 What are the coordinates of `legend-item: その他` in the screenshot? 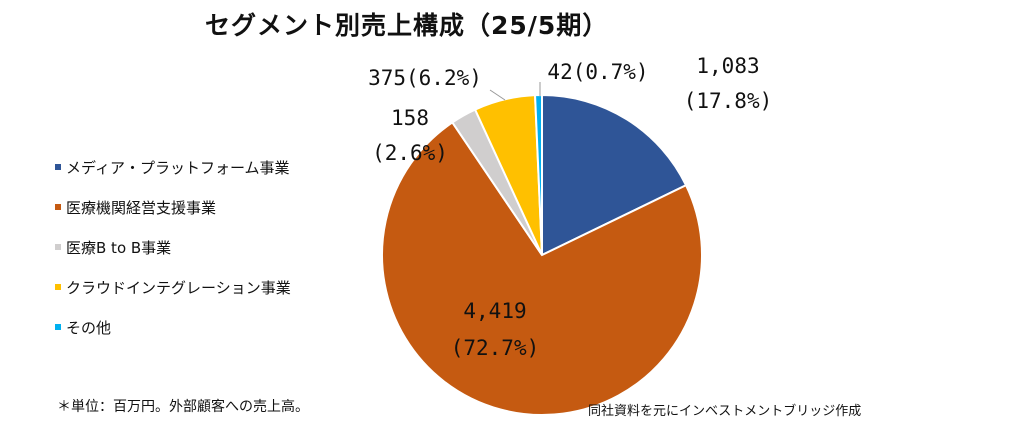 It's located at (173, 327).